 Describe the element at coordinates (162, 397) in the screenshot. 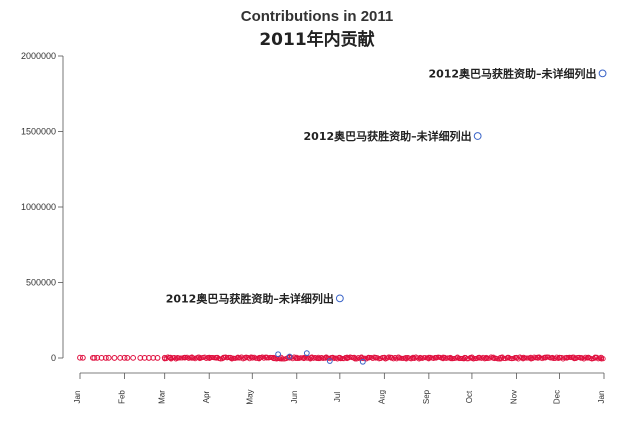

I see `x-tick-label: Mar` at that location.